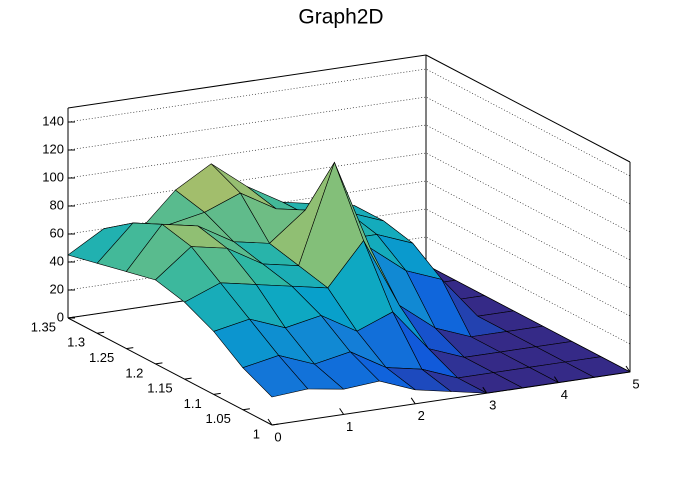 The width and height of the screenshot is (696, 477). Describe the element at coordinates (349, 426) in the screenshot. I see `x-tick-label: 1` at that location.